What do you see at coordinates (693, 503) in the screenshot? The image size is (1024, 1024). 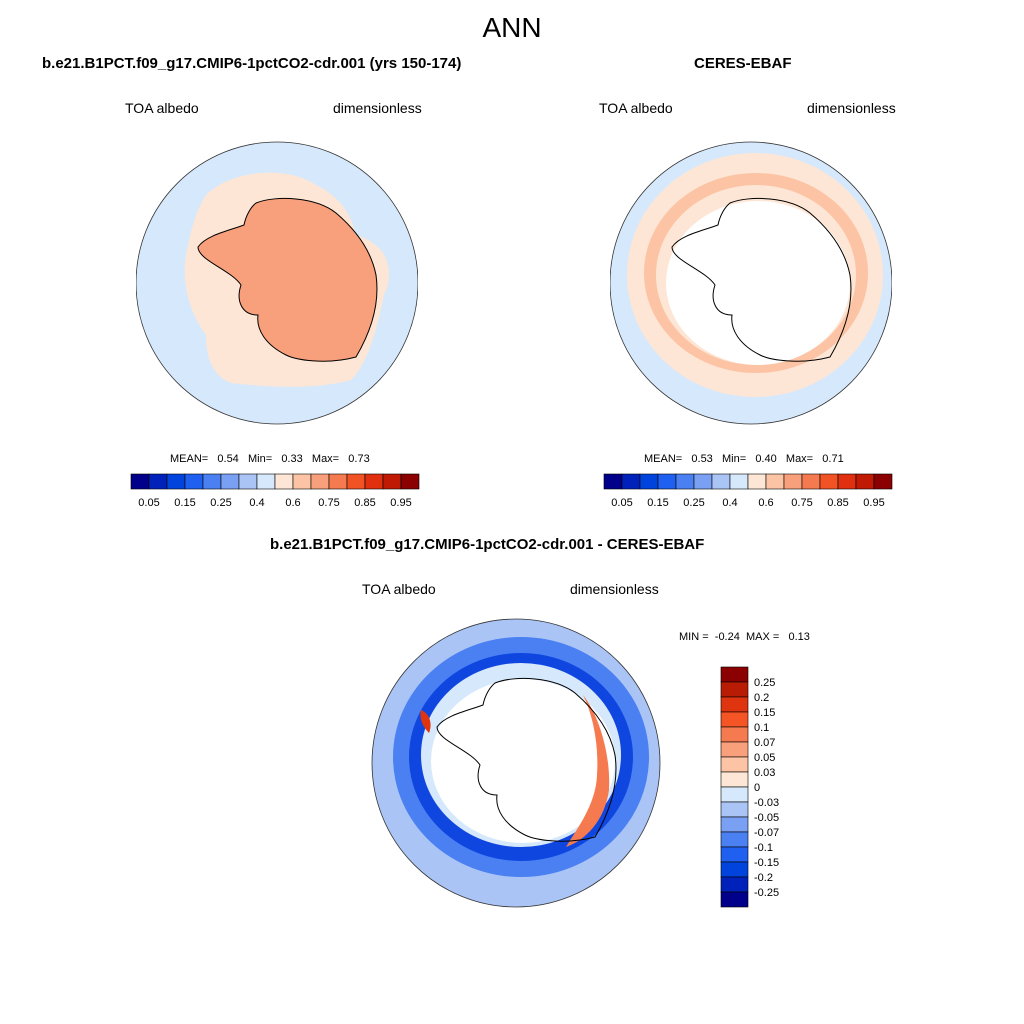 I see `panel-2-colorbar-label: 0.25` at bounding box center [693, 503].